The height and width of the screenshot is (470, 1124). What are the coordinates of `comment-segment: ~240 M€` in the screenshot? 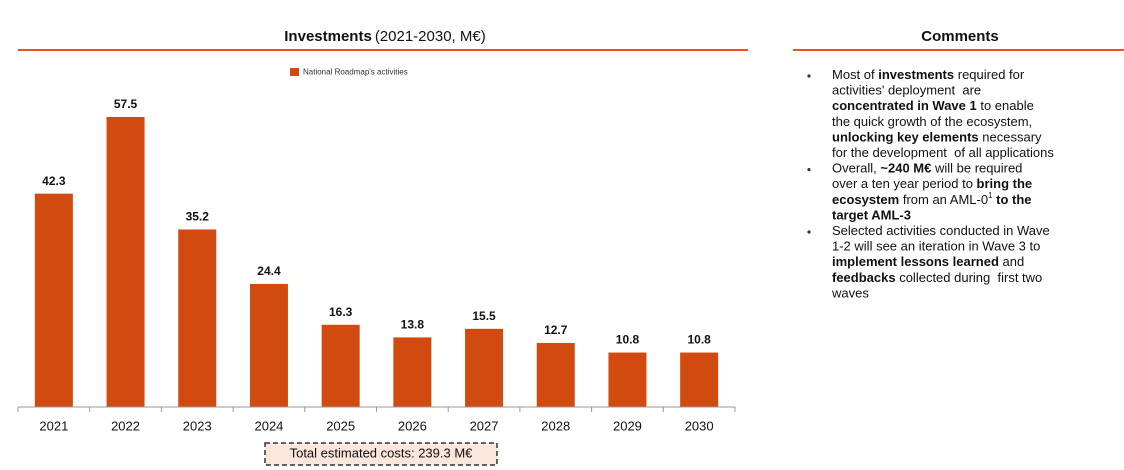 It's located at (905, 168).